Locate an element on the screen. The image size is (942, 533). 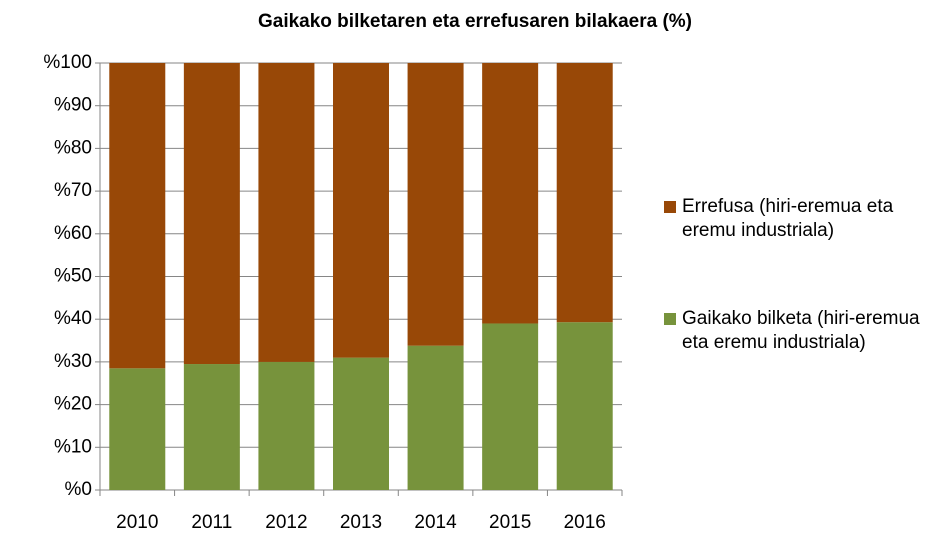
y-tick-label: %20 is located at coordinates (73, 404).